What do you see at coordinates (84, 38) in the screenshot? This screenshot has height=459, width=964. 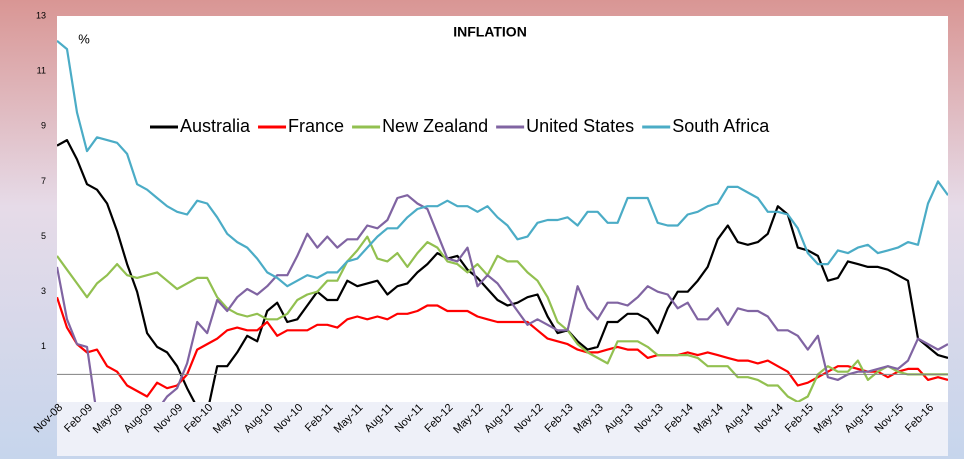 I see `y-axis-label: %` at bounding box center [84, 38].